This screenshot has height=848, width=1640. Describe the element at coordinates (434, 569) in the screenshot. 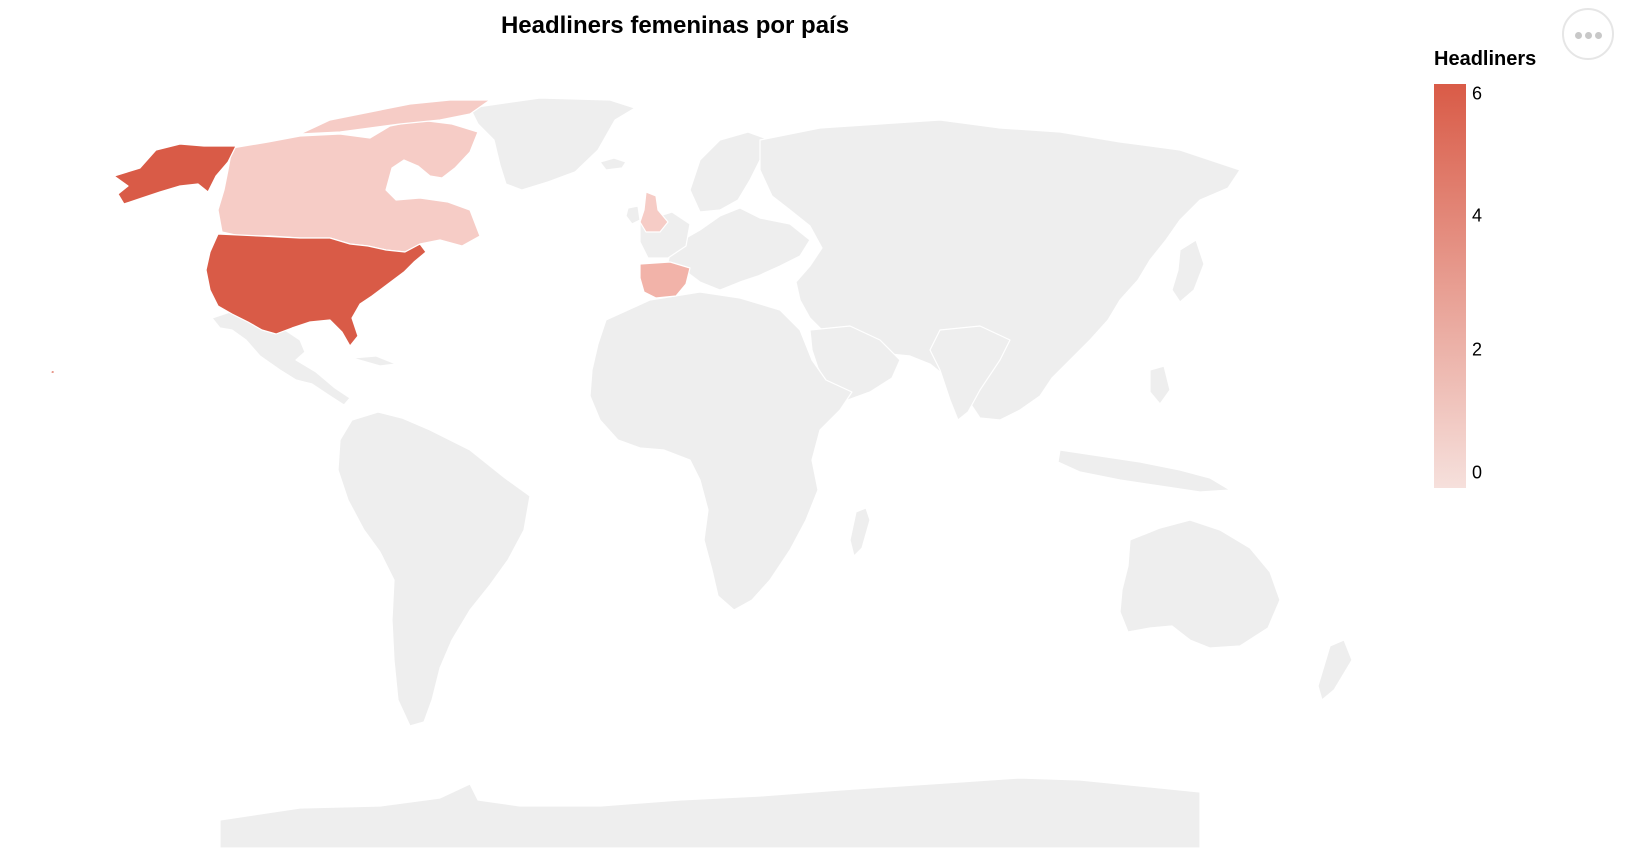

I see `region-south-america` at that location.